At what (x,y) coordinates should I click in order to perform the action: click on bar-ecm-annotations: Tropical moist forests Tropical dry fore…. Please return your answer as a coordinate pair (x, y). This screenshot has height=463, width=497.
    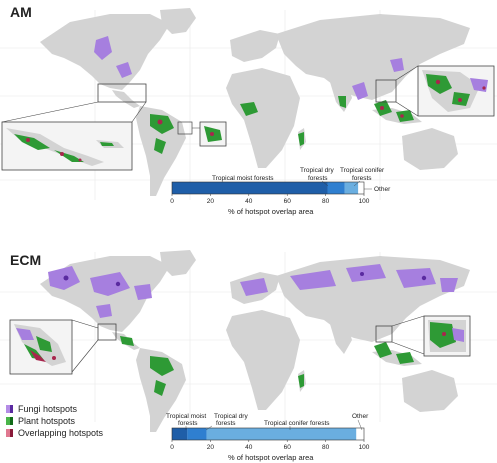
    Looking at the image, I should click on (267, 437).